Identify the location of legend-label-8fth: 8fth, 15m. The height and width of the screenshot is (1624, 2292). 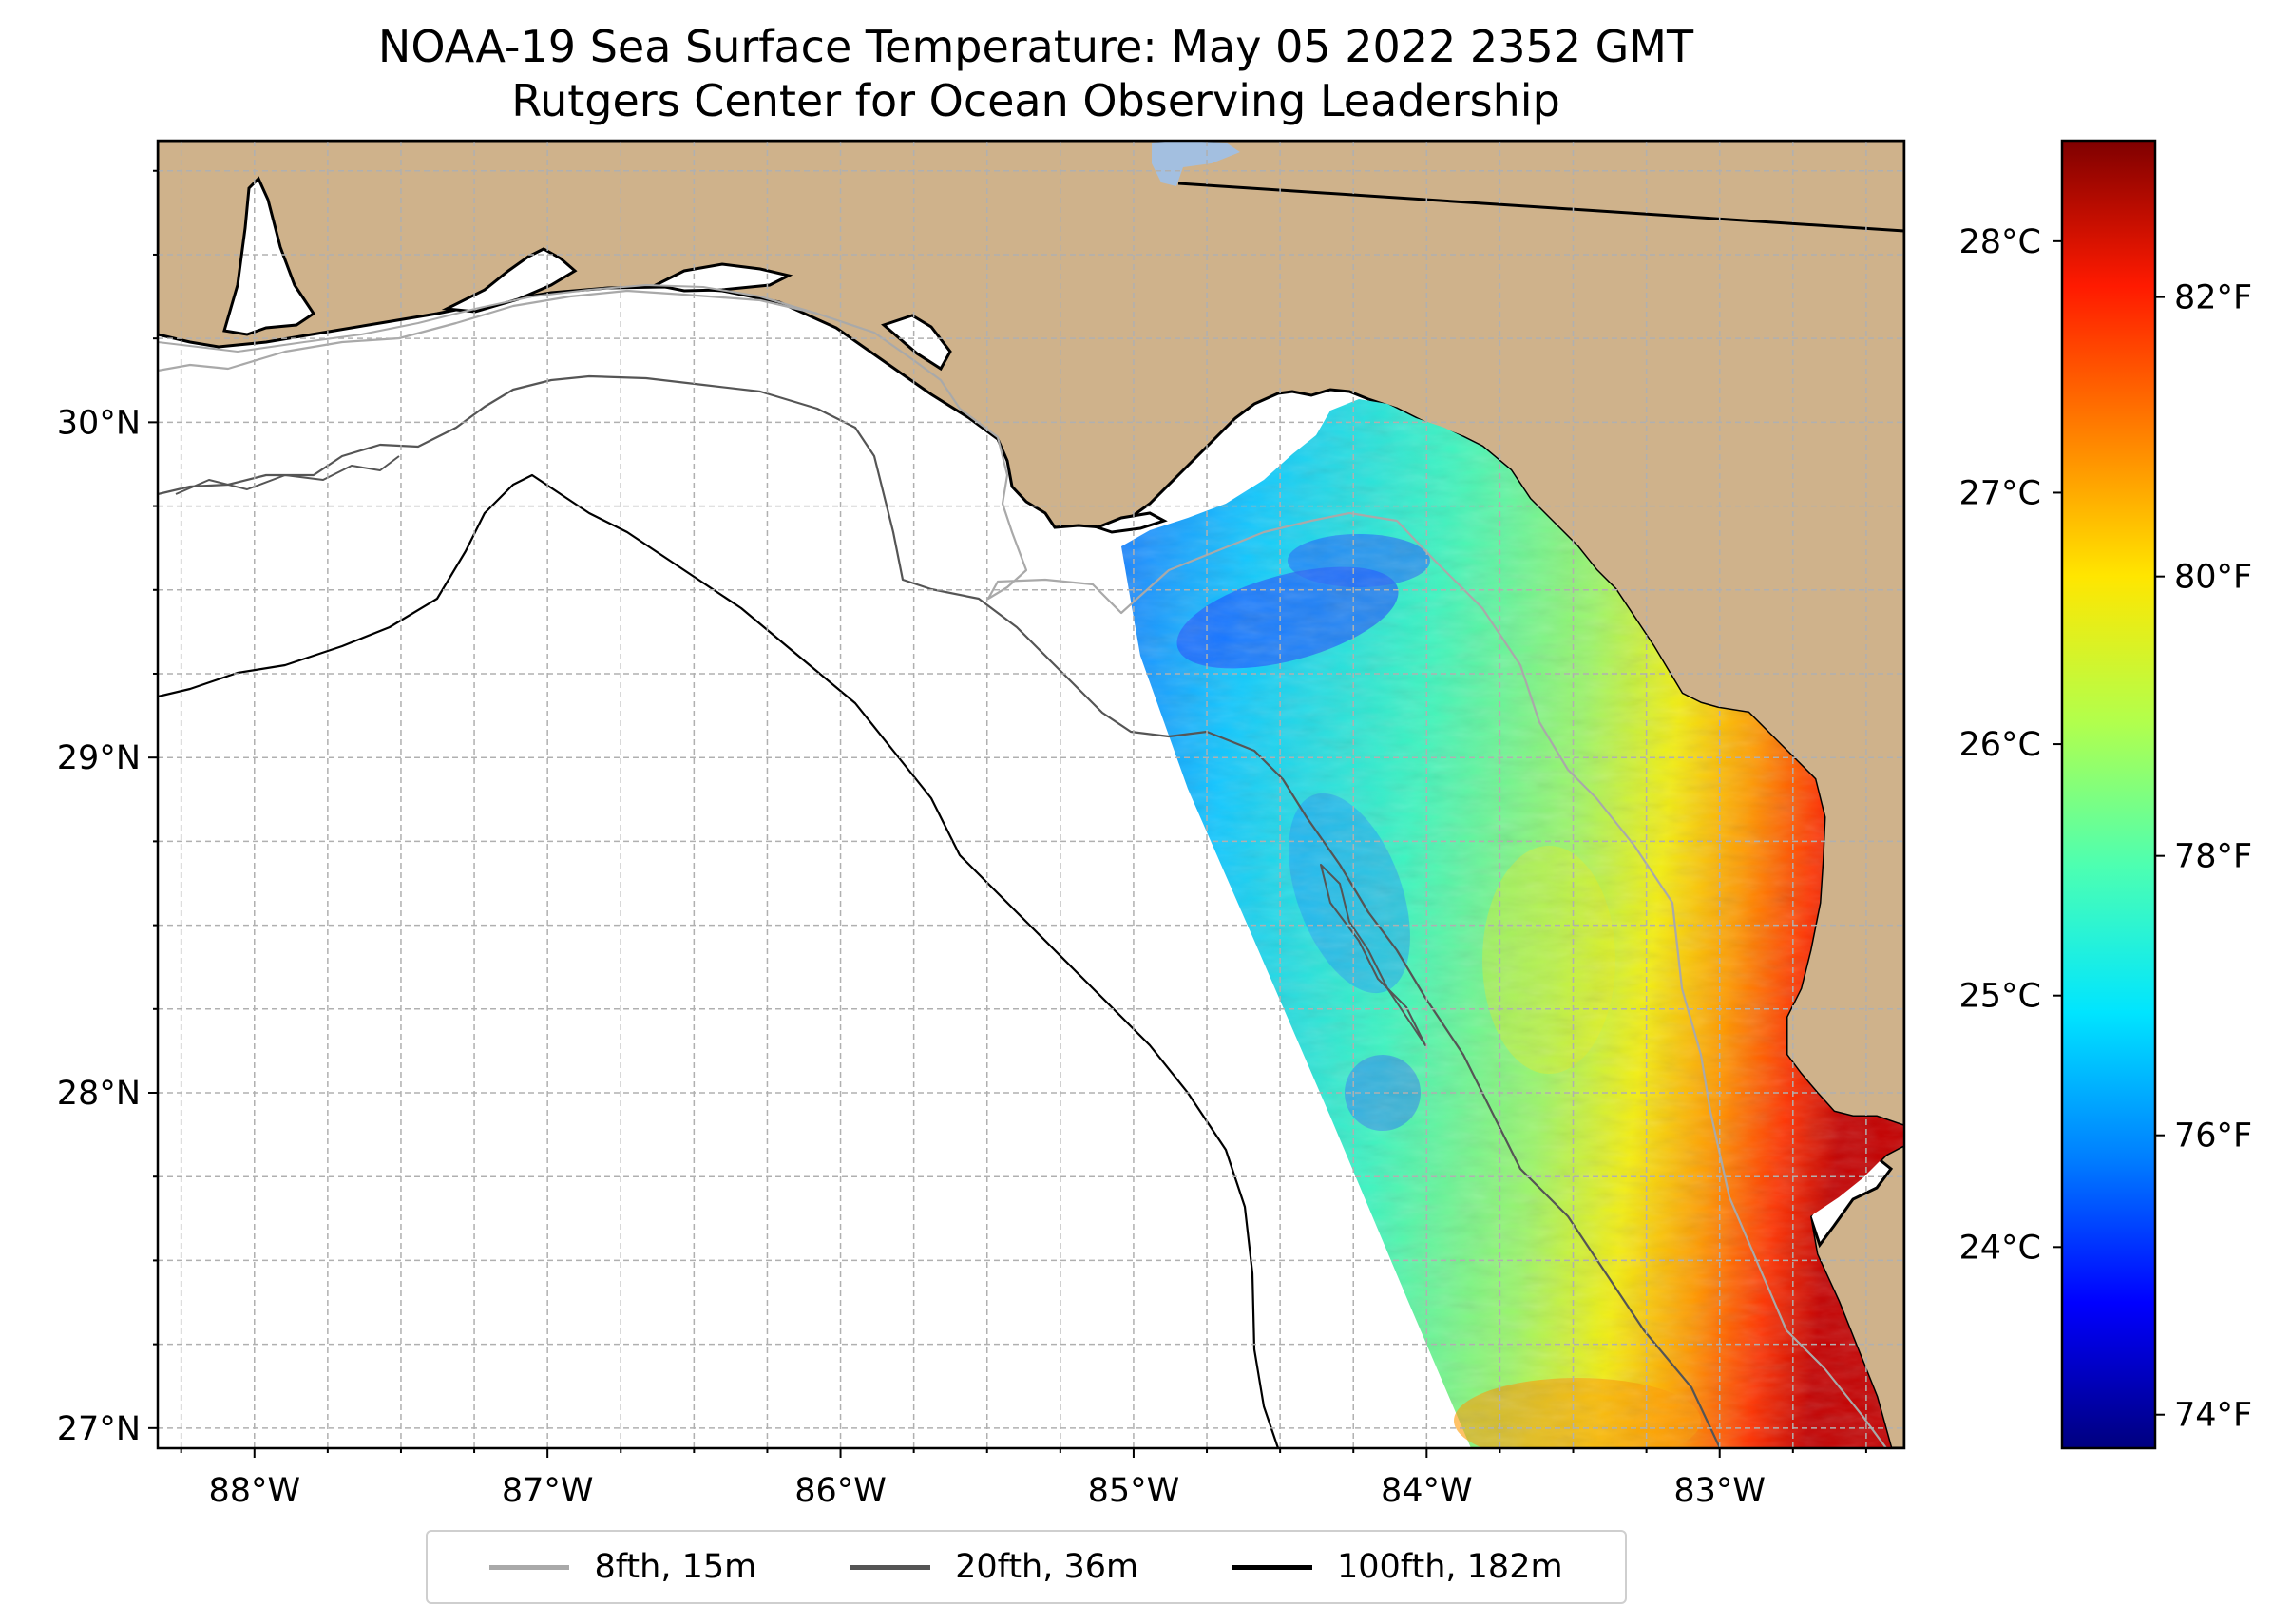
(675, 1567).